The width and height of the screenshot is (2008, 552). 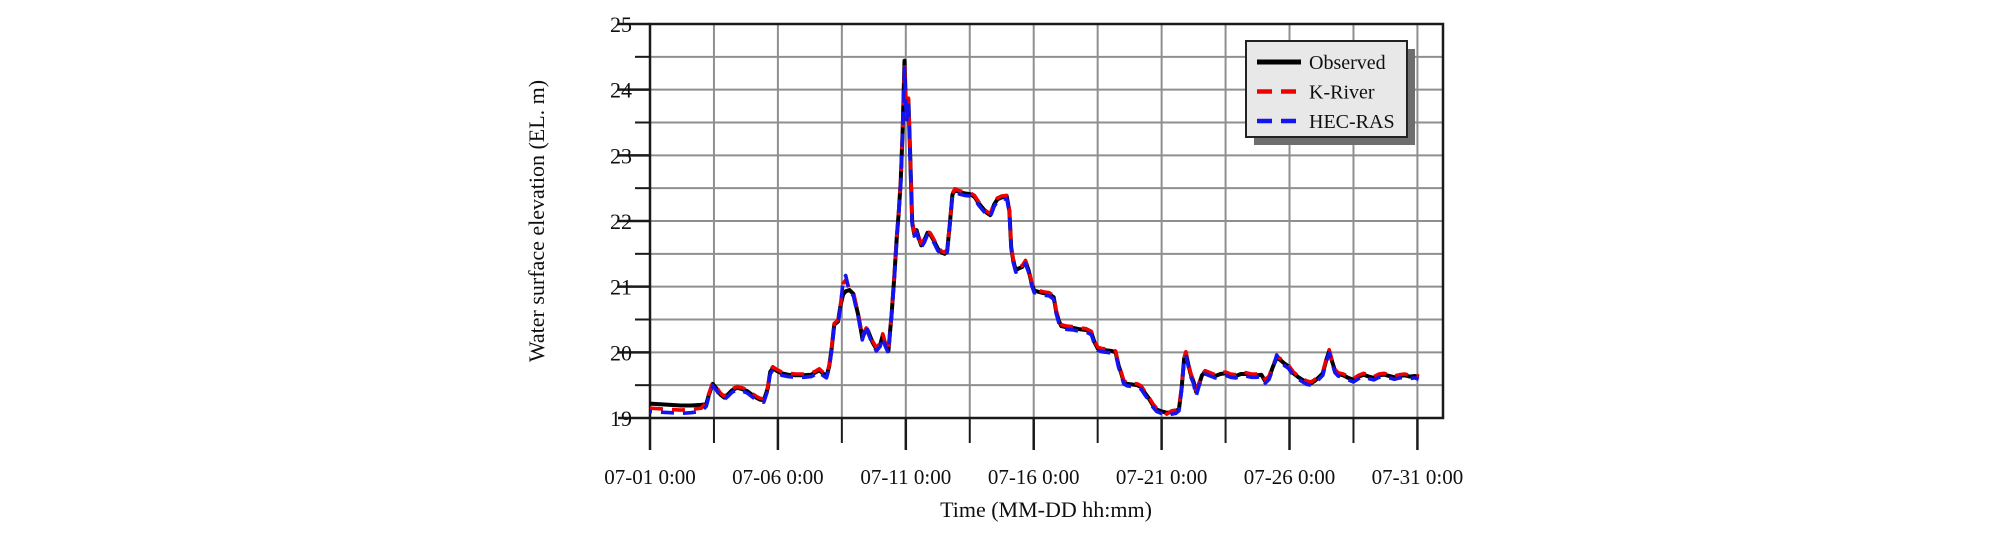 I want to click on legend-box, so click(x=1326, y=89).